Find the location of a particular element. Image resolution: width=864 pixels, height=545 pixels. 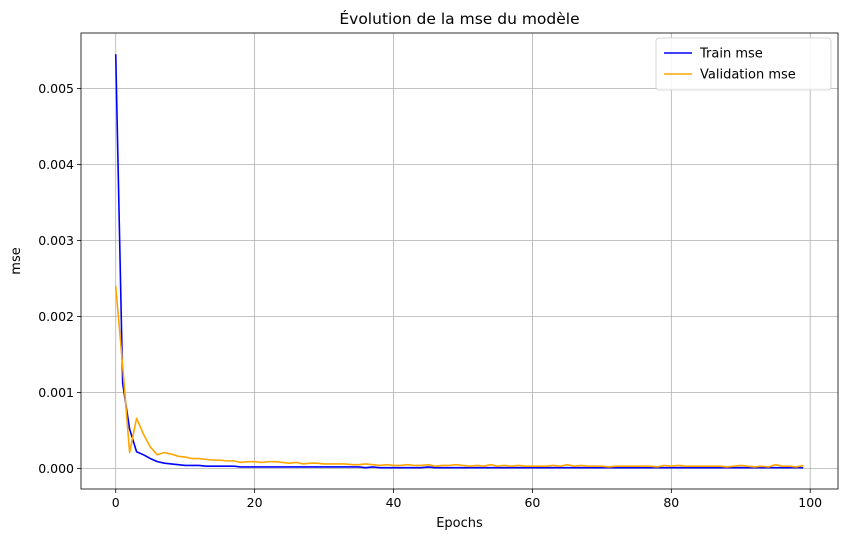

x-tick-label: 40 is located at coordinates (394, 502).